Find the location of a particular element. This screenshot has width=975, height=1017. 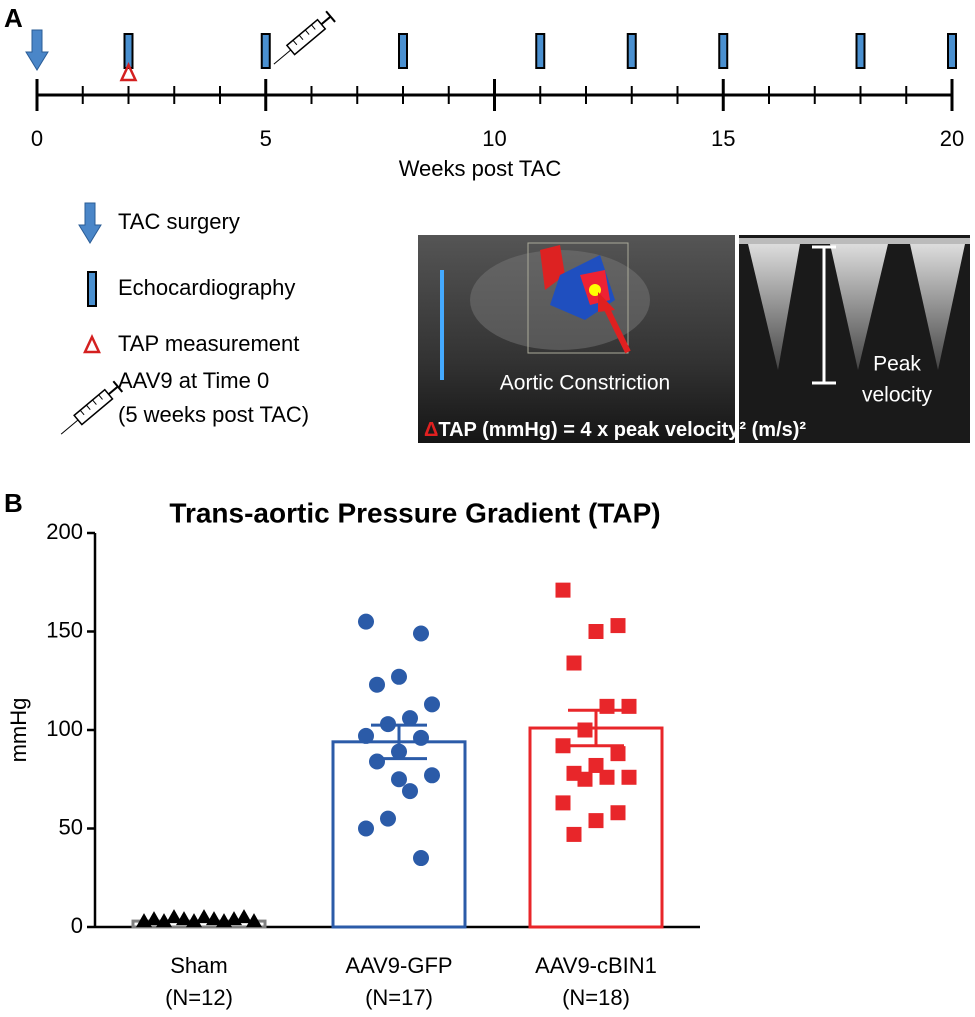

panel-label: A is located at coordinates (13, 18).